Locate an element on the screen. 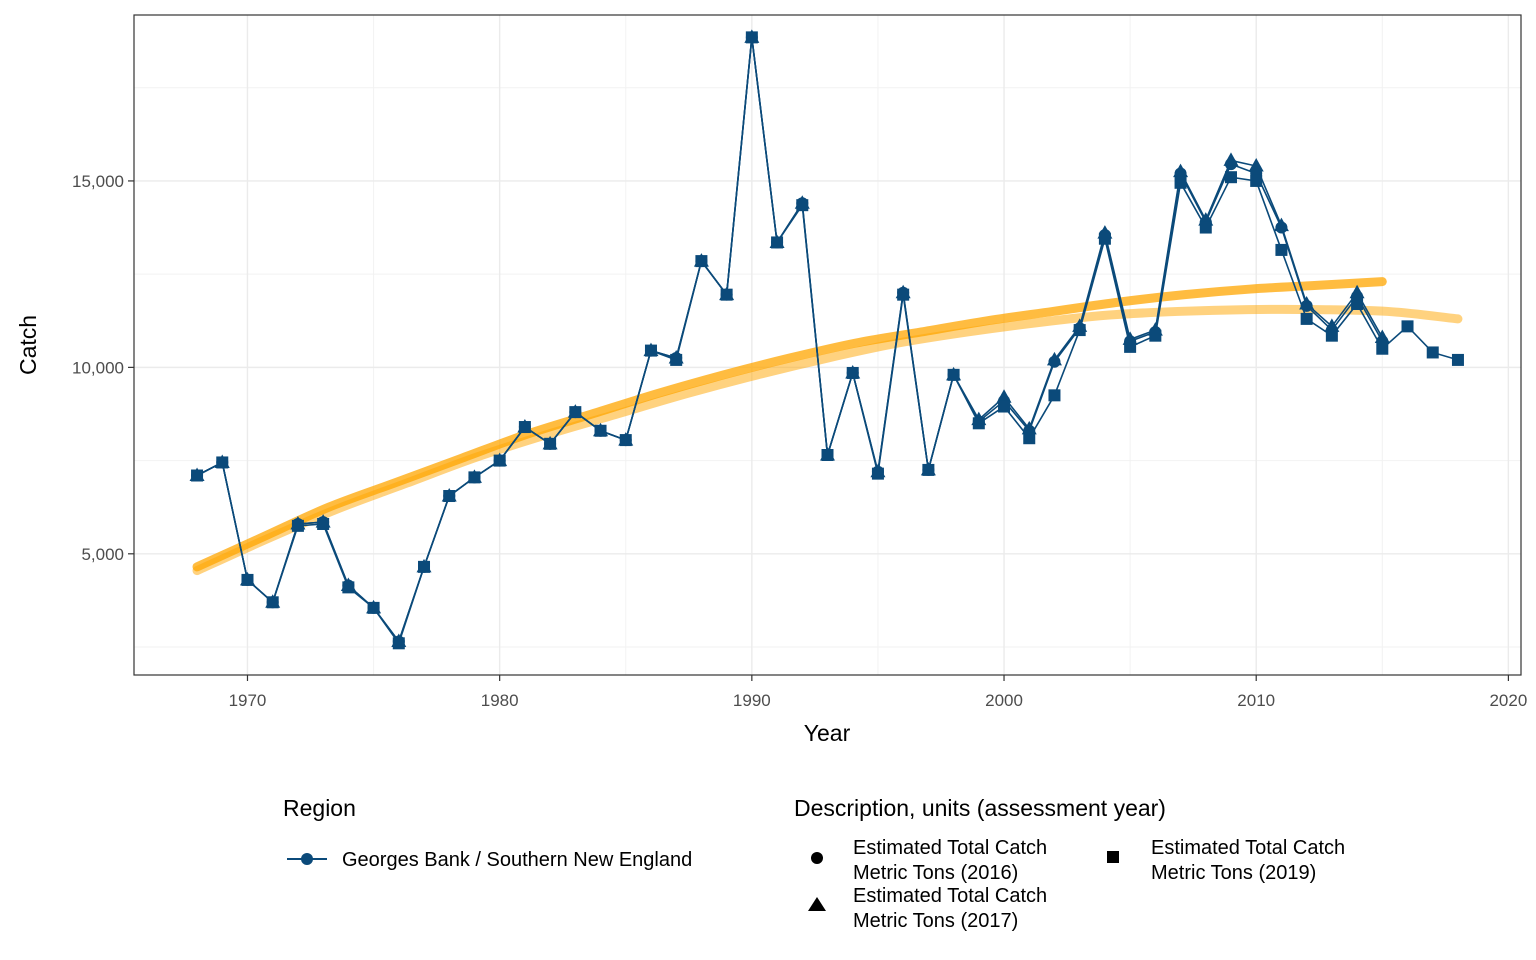  y-axis: 5,000 10,000 15,000 is located at coordinates (103, 368).